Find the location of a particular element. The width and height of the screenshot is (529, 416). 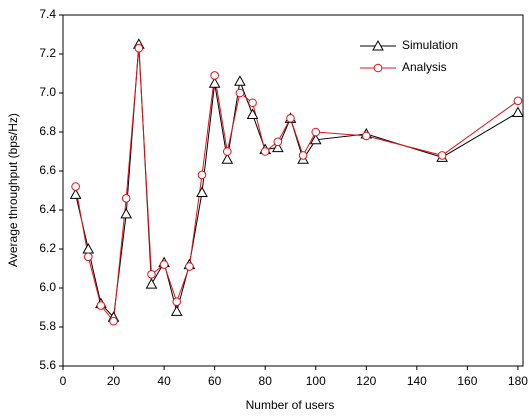

y-tick-label: 7.2 is located at coordinates (47, 53).